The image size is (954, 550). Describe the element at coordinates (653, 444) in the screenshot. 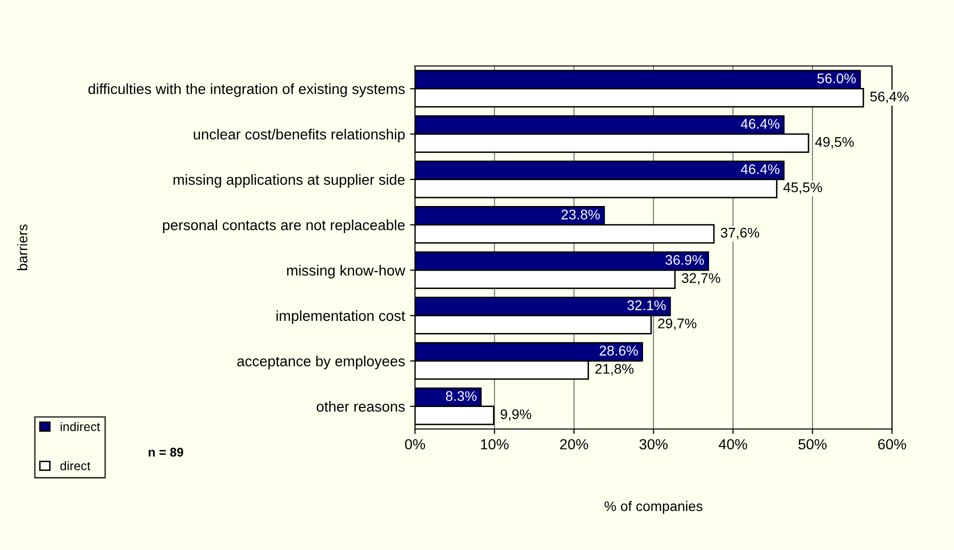

I see `x-tick-label: 30%` at that location.